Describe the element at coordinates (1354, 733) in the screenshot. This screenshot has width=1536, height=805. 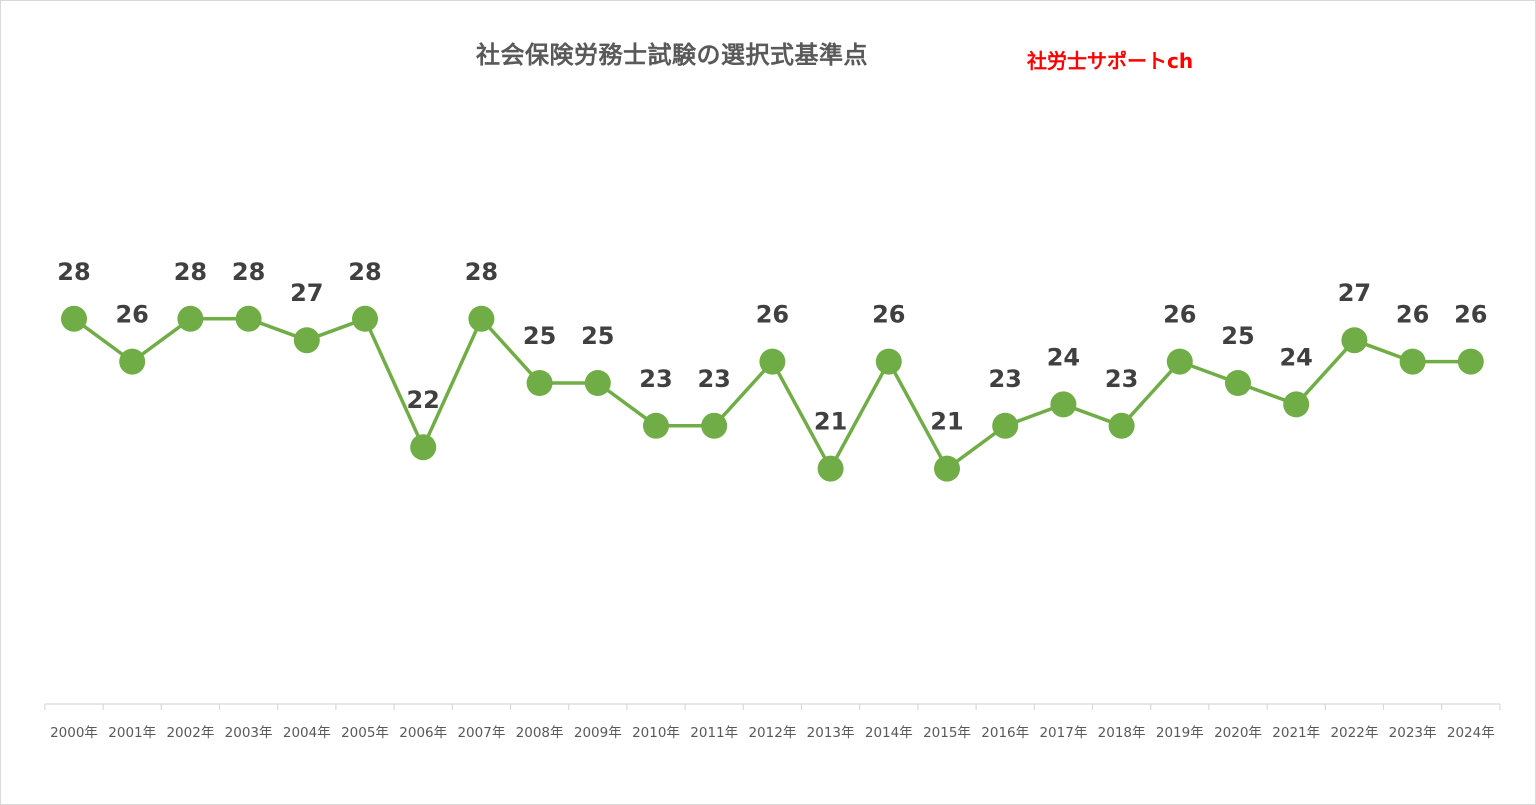
I see `x-tick-label-2022年: 2022年` at that location.